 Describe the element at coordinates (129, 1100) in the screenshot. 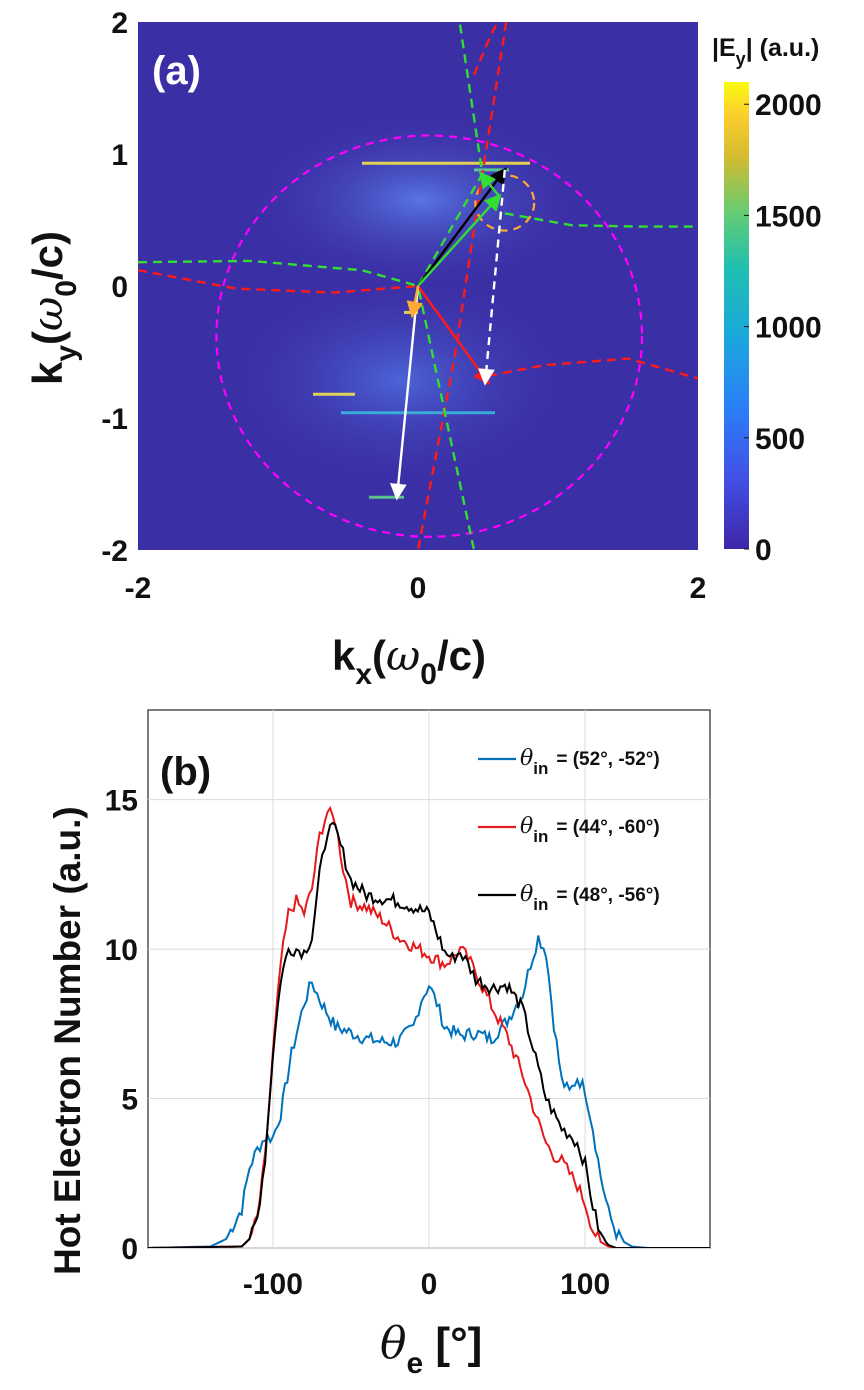

I see `y-tick-label: 5` at that location.